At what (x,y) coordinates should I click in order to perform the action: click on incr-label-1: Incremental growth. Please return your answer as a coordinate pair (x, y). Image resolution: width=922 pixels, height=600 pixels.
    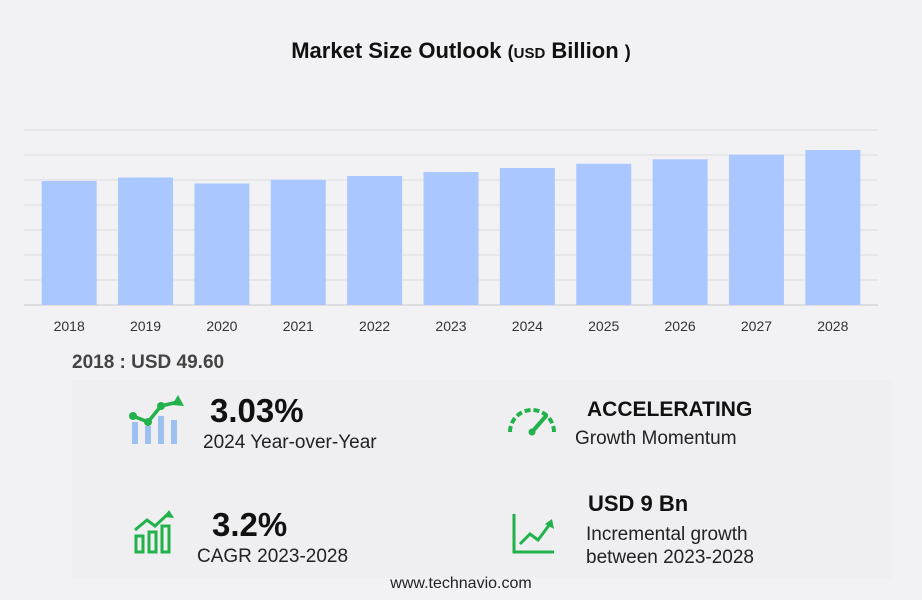
    Looking at the image, I should click on (667, 534).